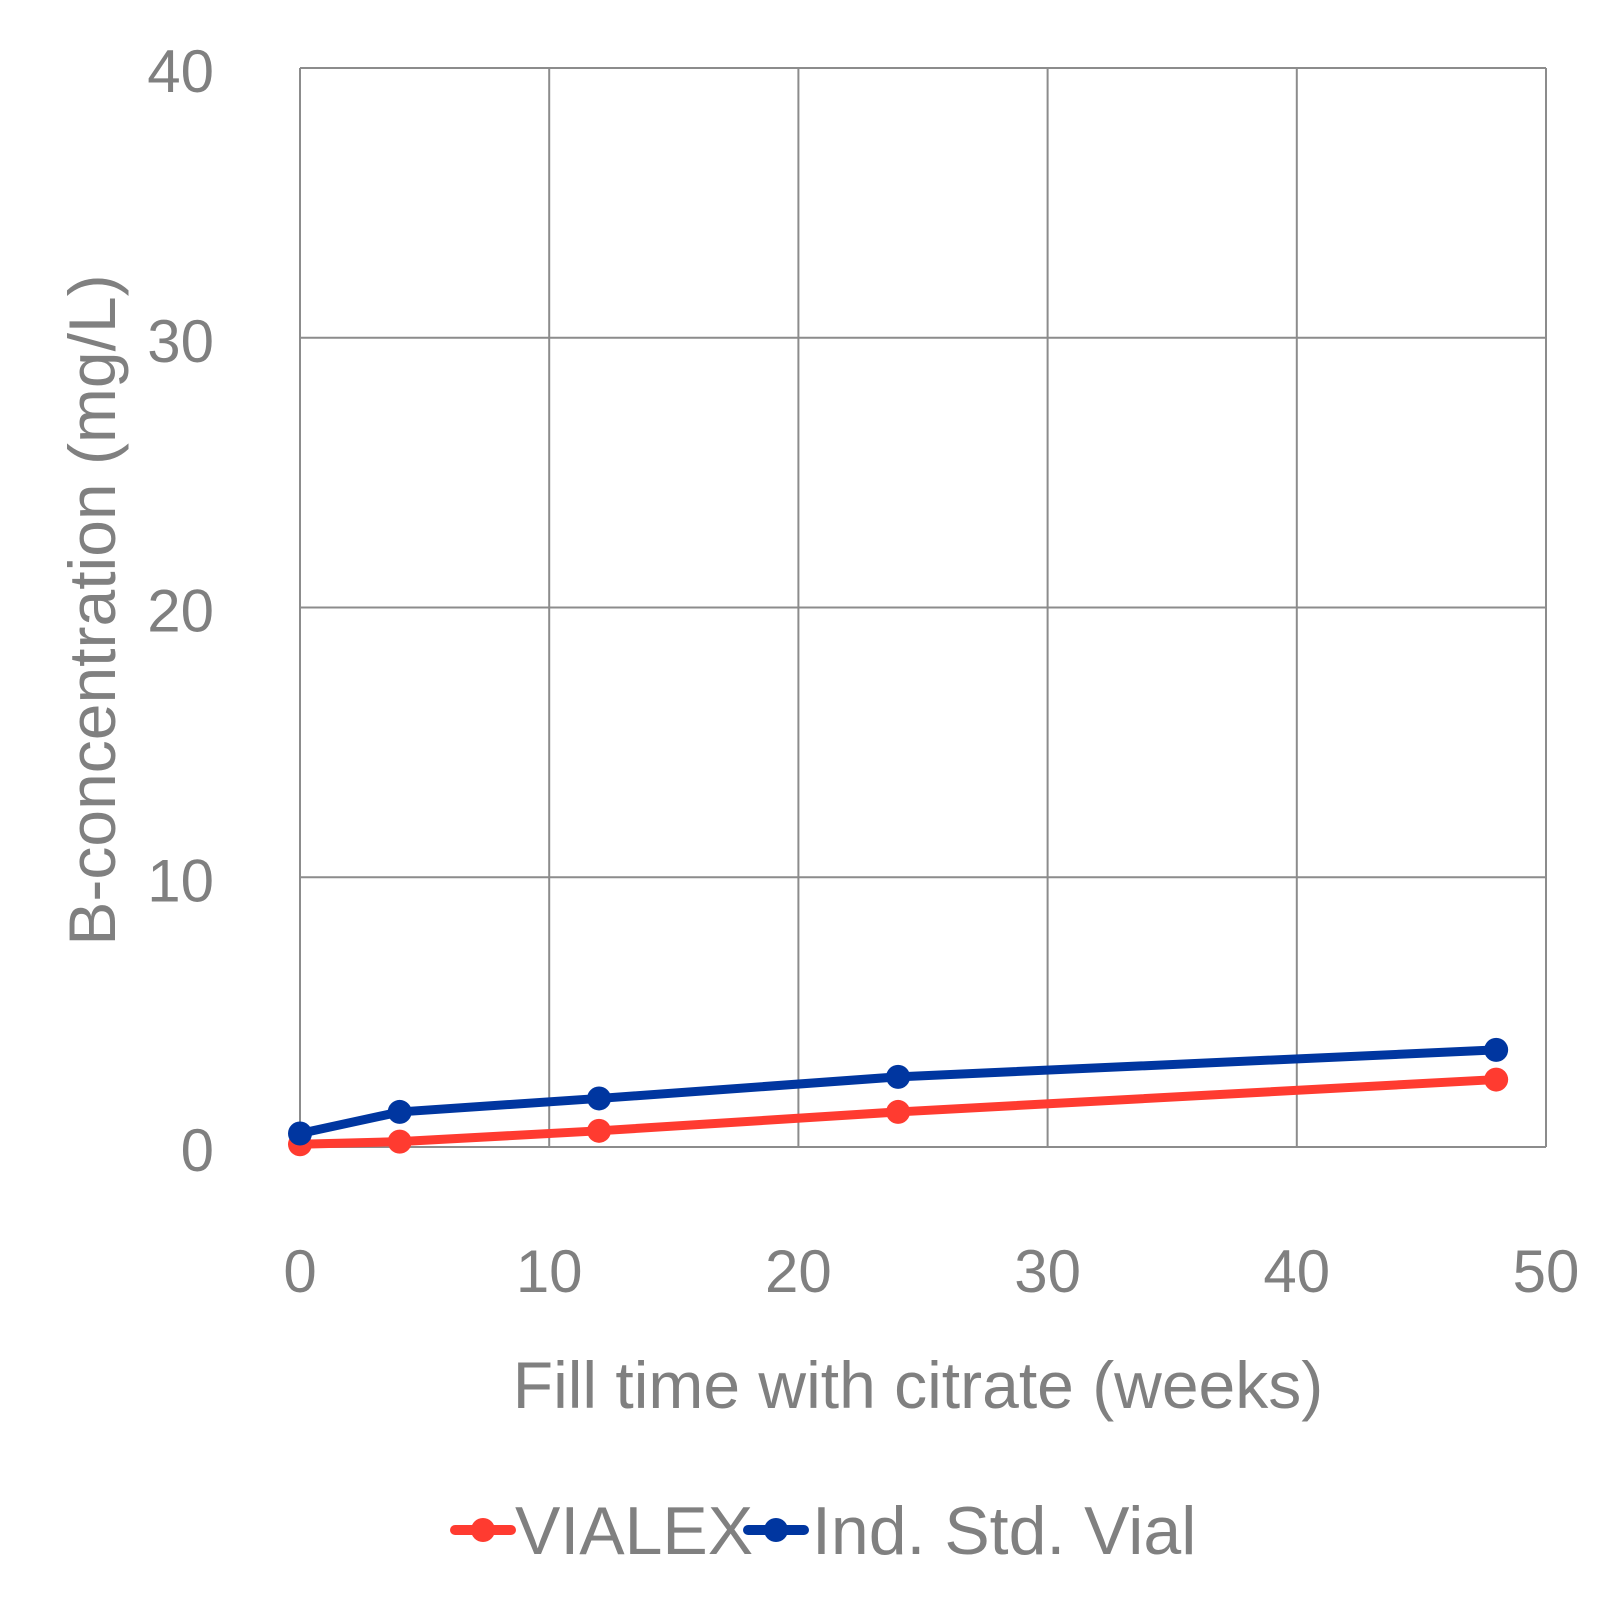 Image resolution: width=1600 pixels, height=1600 pixels. I want to click on legend-swatch-marker-vialex, so click(483, 1530).